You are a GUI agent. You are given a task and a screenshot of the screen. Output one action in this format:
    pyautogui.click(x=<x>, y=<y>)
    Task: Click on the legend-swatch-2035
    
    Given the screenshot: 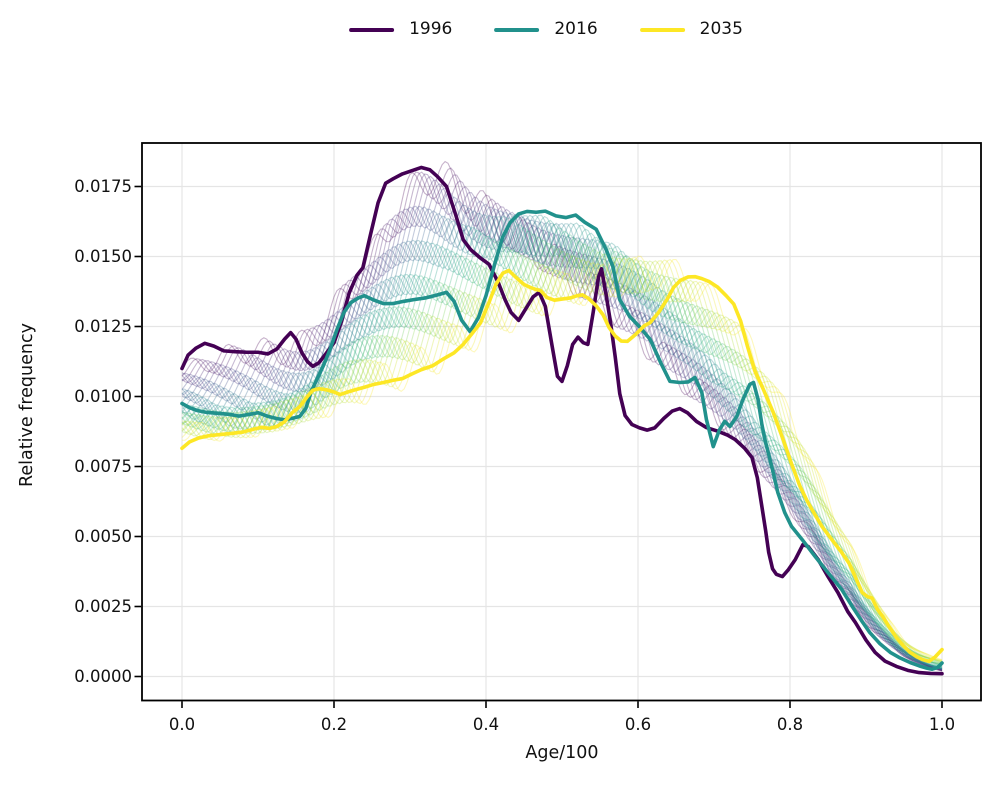 What is the action you would take?
    pyautogui.click(x=662, y=29)
    